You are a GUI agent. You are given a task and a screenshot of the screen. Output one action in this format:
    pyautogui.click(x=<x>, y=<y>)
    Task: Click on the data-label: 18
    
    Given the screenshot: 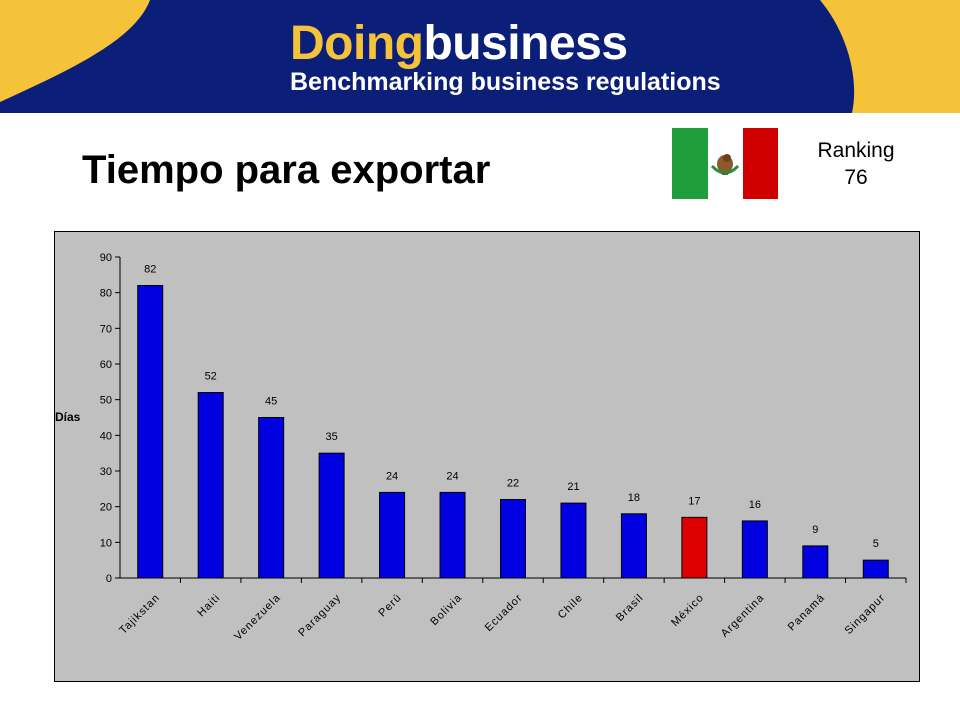 What is the action you would take?
    pyautogui.click(x=634, y=498)
    